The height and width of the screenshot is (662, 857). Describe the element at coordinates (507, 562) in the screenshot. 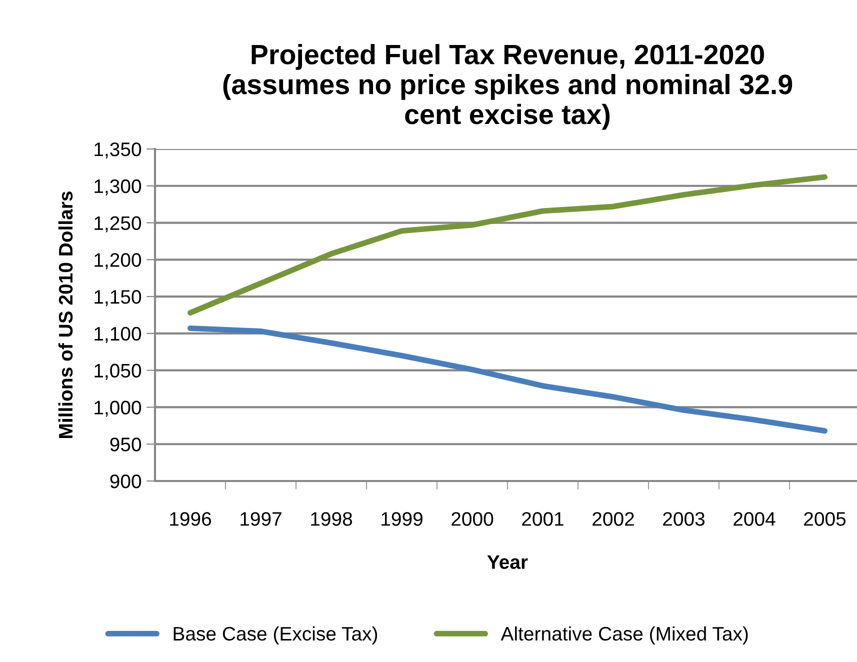

I see `x-axis-title: Year` at that location.